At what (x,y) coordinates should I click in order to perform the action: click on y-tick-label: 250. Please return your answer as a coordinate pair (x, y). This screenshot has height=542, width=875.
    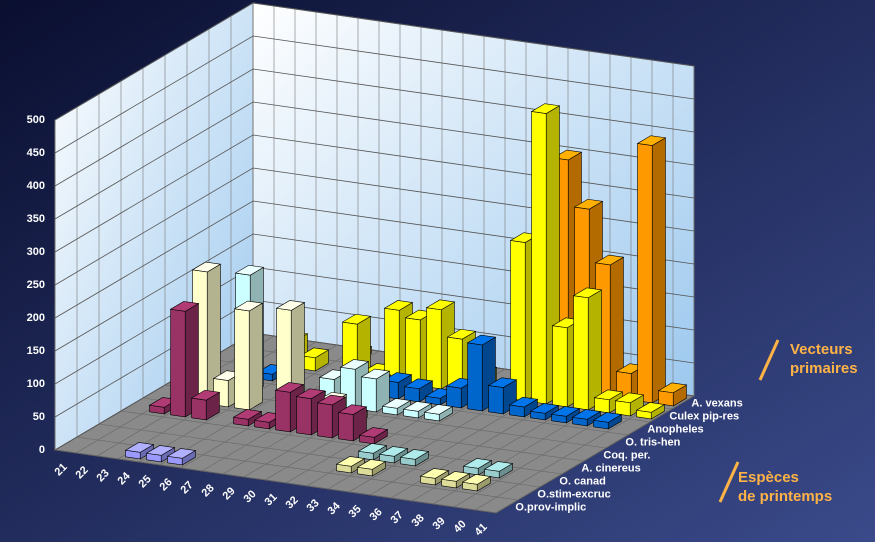
    Looking at the image, I should click on (36, 285).